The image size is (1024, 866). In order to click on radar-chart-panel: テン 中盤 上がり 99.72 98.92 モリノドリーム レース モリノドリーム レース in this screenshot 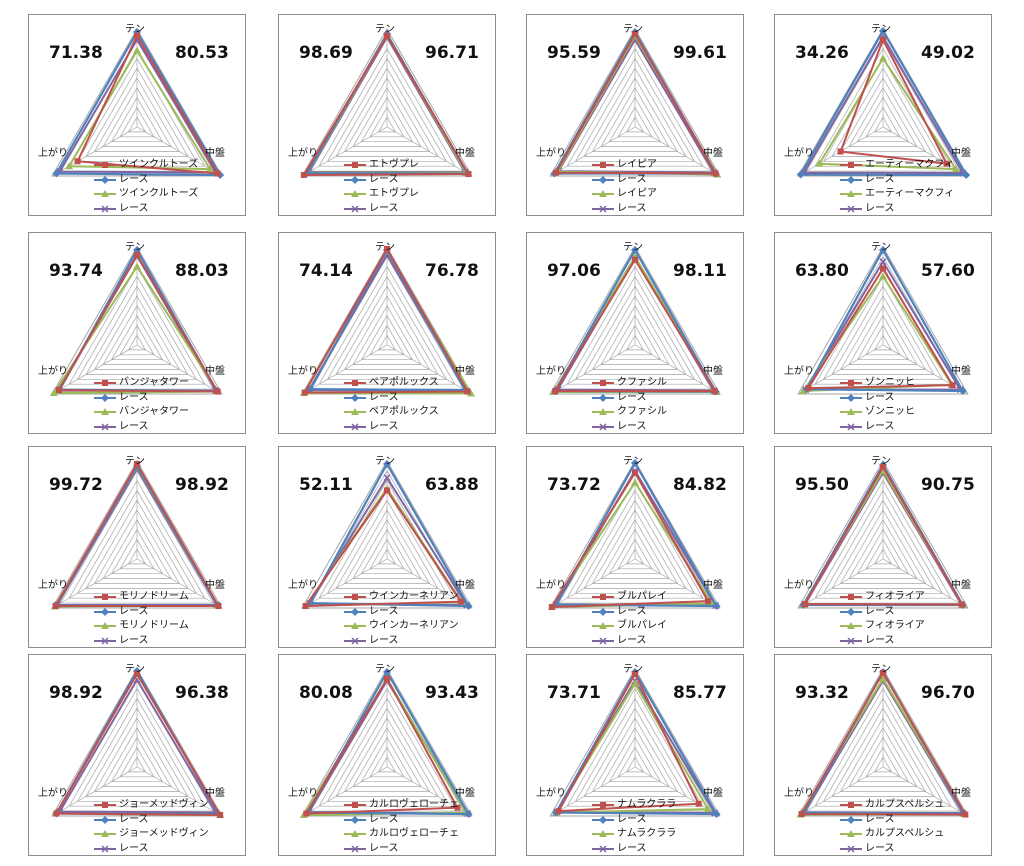, I will do `click(137, 547)`.